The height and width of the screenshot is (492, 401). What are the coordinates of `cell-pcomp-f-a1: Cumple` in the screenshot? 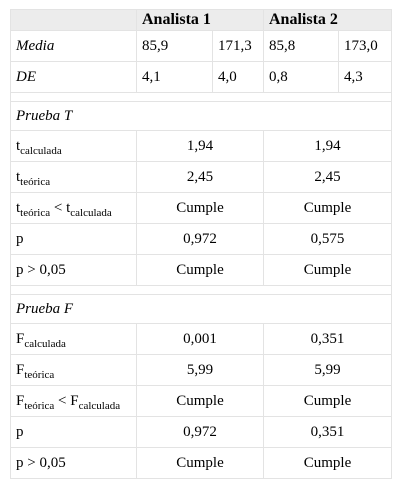 It's located at (200, 463).